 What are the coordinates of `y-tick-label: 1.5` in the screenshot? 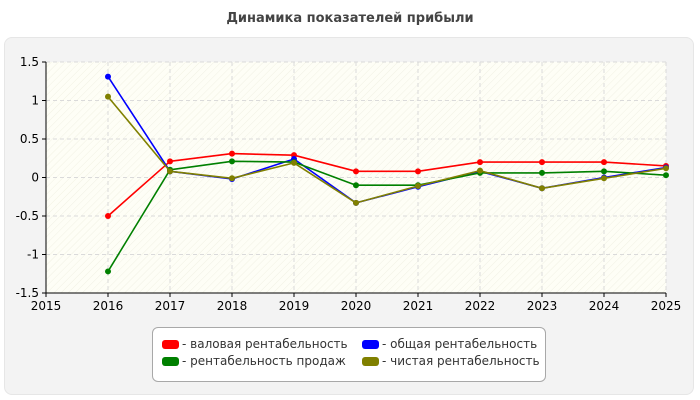 It's located at (29, 62).